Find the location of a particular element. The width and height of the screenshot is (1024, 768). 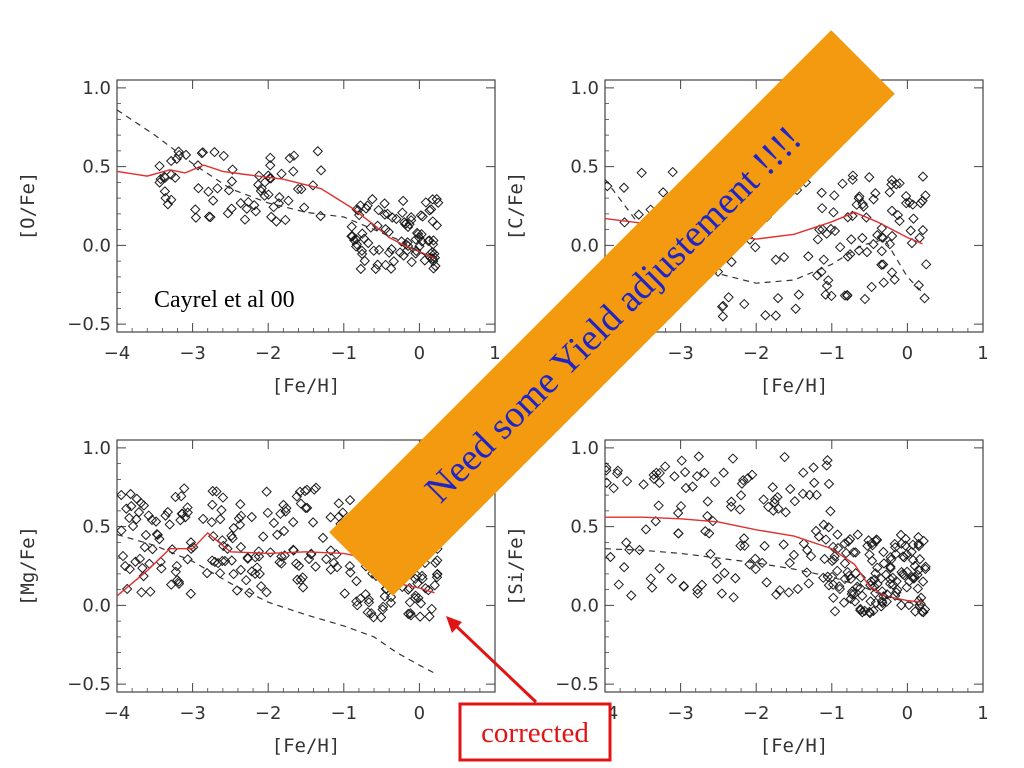

x-axis-label: [Fe/H] is located at coordinates (306, 386).